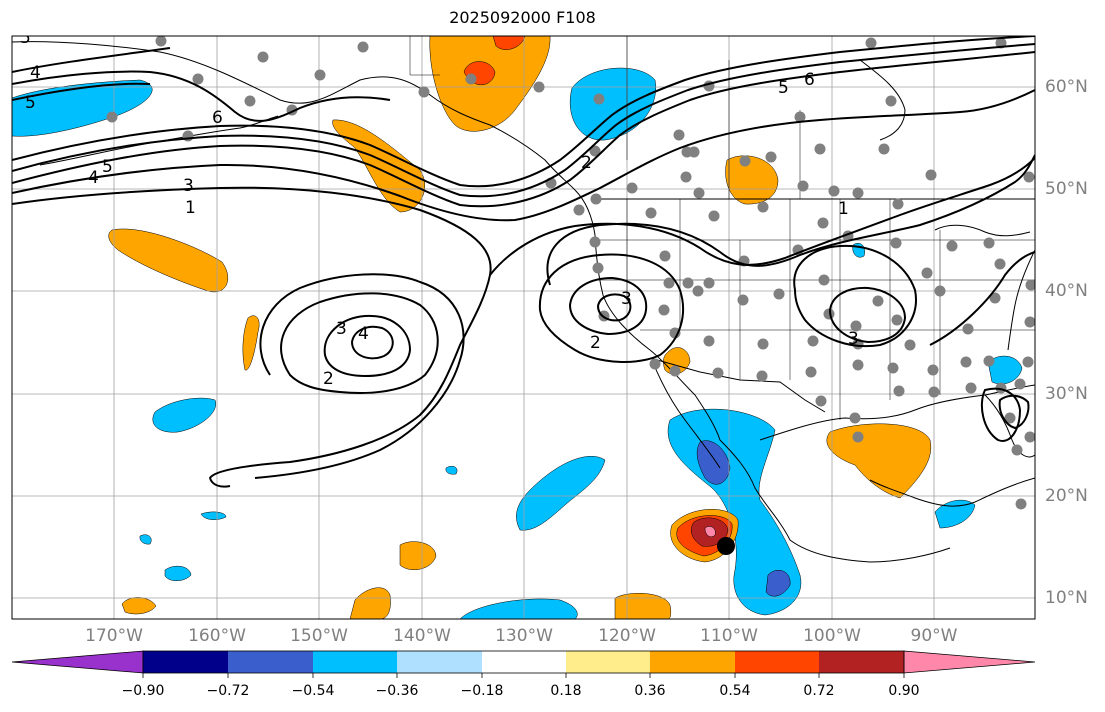 Image resolution: width=1105 pixels, height=712 pixels. I want to click on lon-label-120w: 120°W, so click(627, 636).